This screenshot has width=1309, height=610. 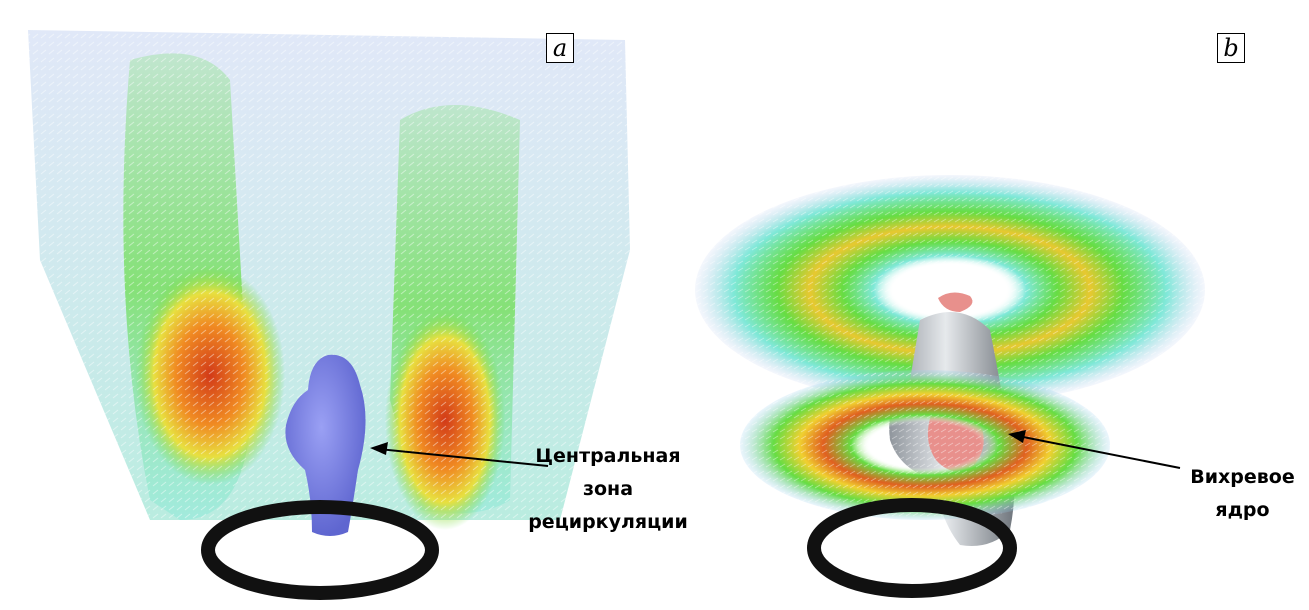 What do you see at coordinates (463, 457) in the screenshot?
I see `callout-arrow-a` at bounding box center [463, 457].